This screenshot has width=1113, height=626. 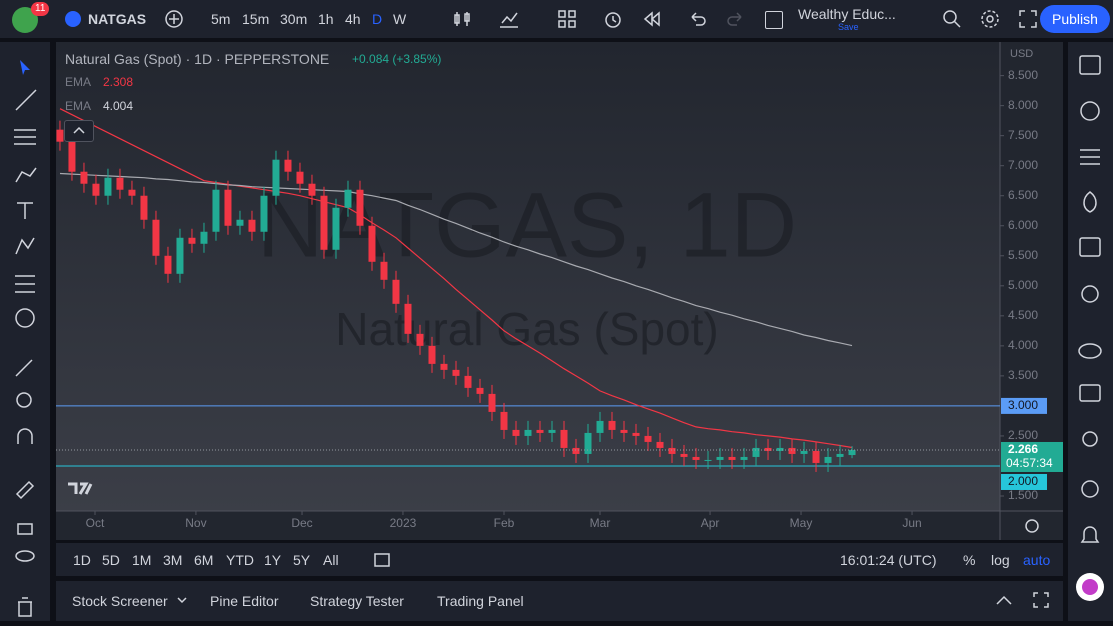 I want to click on range-button: 5Y, so click(x=302, y=560).